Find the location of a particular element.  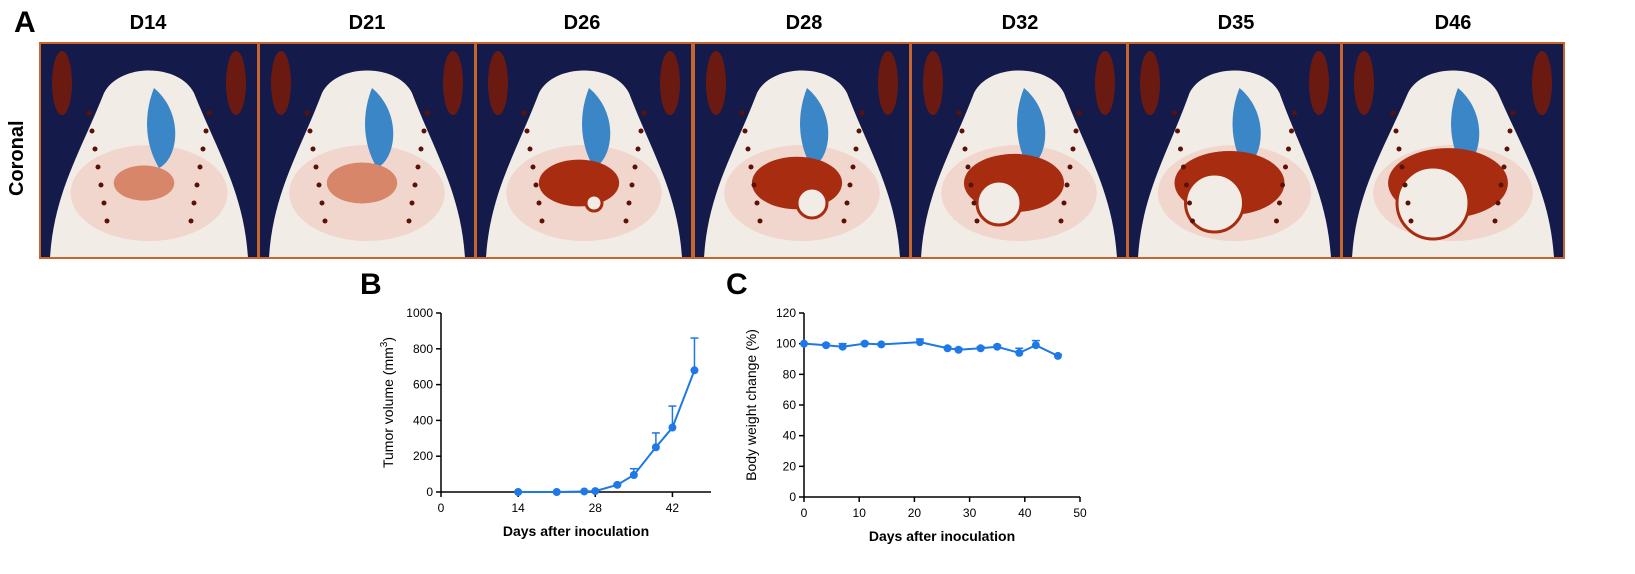

y-tick-label: 80 is located at coordinates (790, 374).